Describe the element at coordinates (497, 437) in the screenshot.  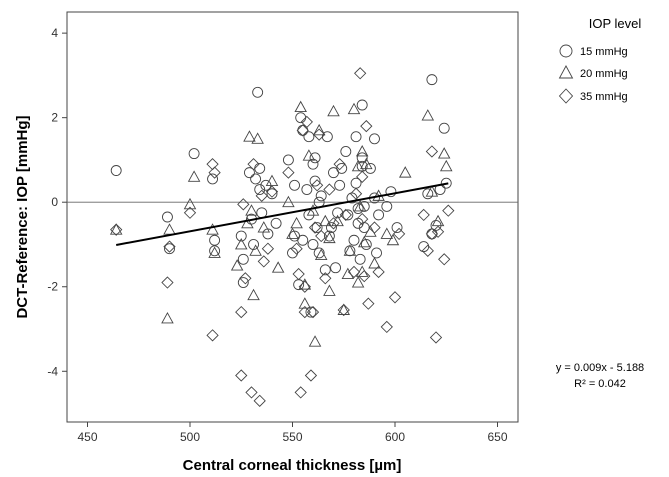
I see `x-tick-label: 650` at that location.